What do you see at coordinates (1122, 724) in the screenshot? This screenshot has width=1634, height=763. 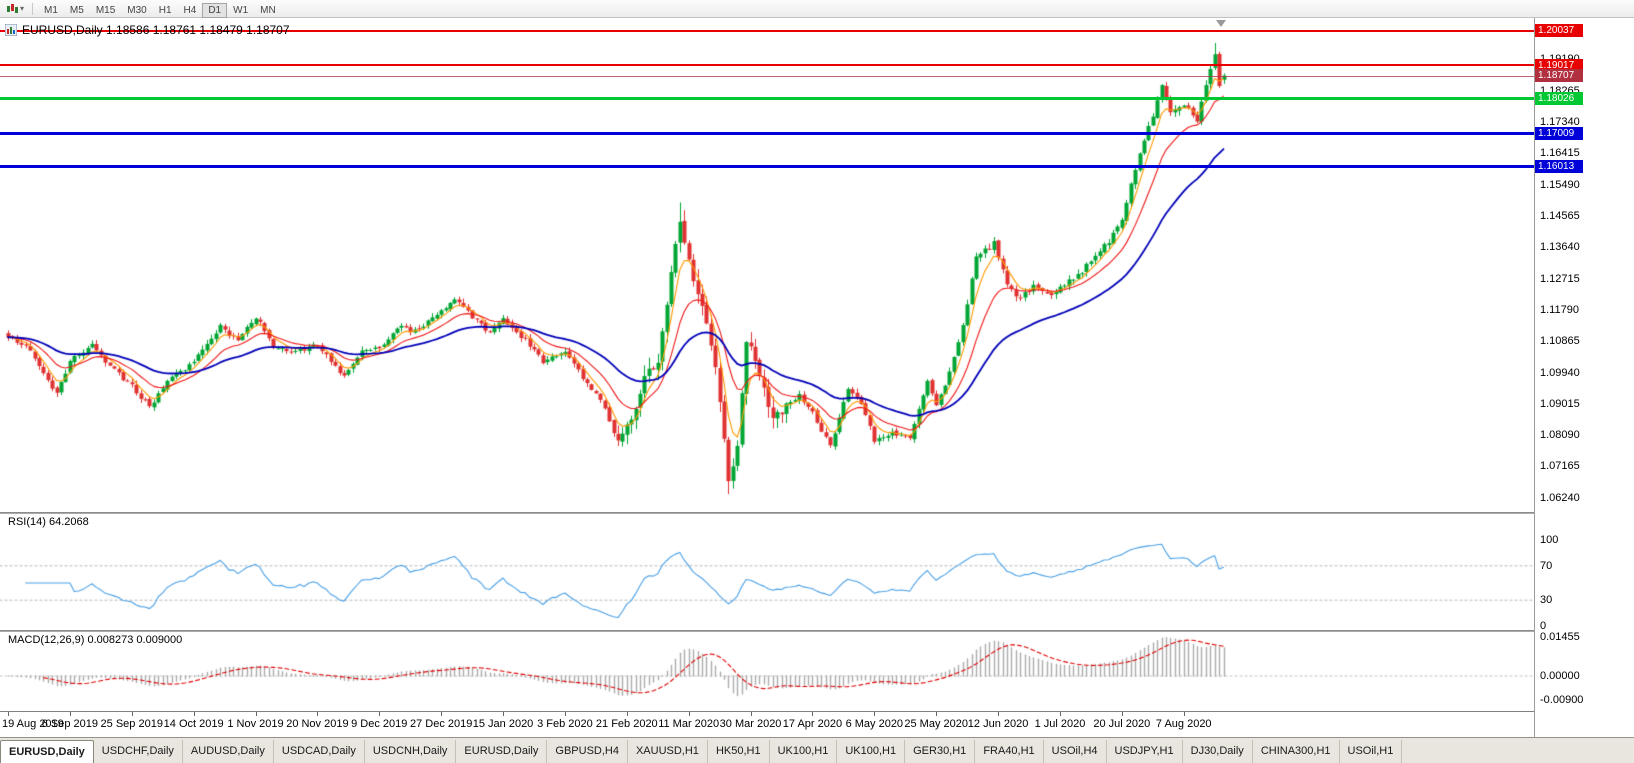 I see `date-label: 20 Jul 2020` at bounding box center [1122, 724].